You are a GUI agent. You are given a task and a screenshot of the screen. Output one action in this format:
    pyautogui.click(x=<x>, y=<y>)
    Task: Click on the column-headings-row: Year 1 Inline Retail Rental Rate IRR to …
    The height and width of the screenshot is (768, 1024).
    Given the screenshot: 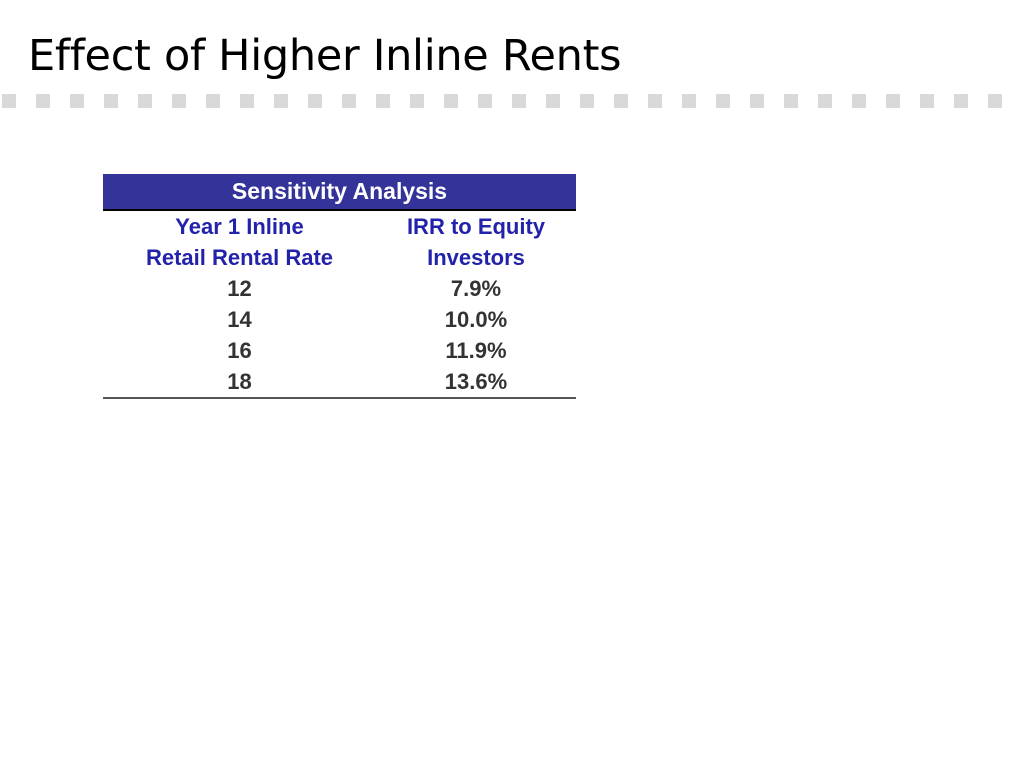 What is the action you would take?
    pyautogui.click(x=339, y=241)
    